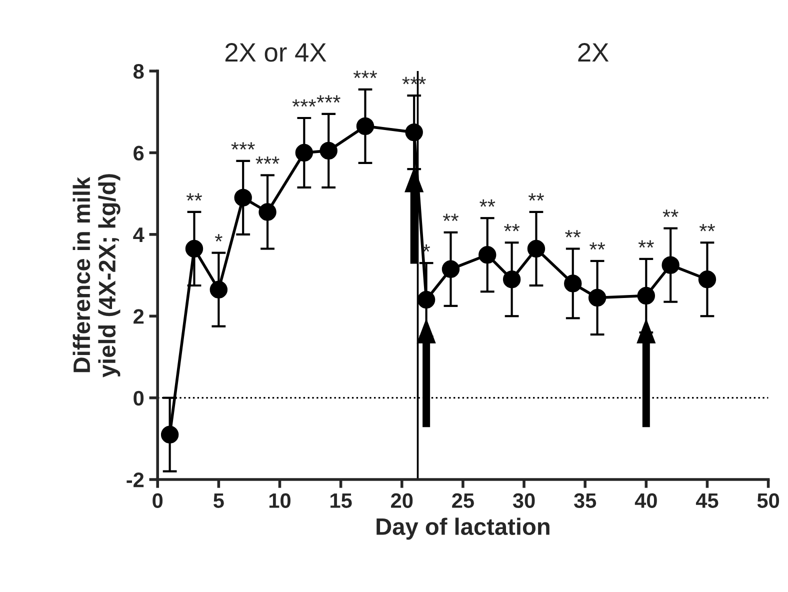  What do you see at coordinates (402, 500) in the screenshot?
I see `x-tick-label: 20` at bounding box center [402, 500].